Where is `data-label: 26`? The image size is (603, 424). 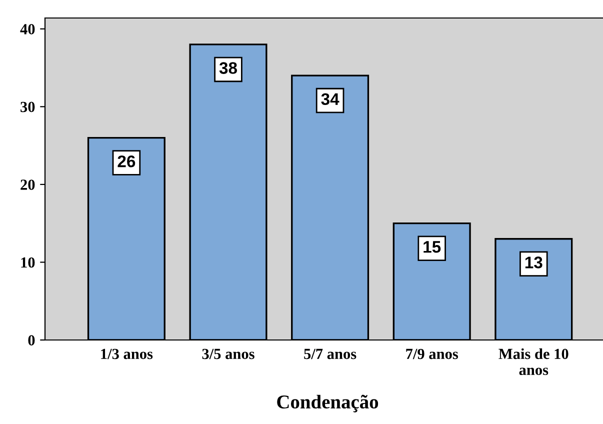
data-label: 26 is located at coordinates (127, 161).